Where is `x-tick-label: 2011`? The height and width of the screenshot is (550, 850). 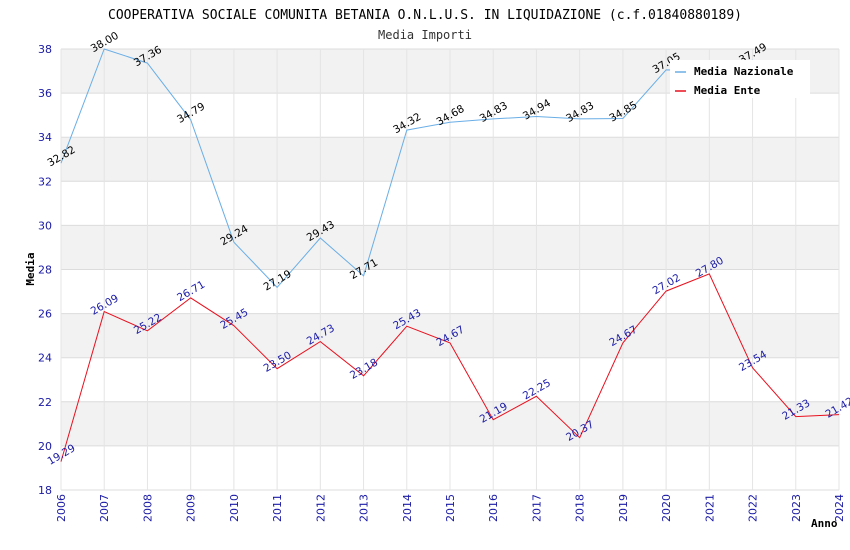
x-tick-label: 2011 is located at coordinates (277, 508).